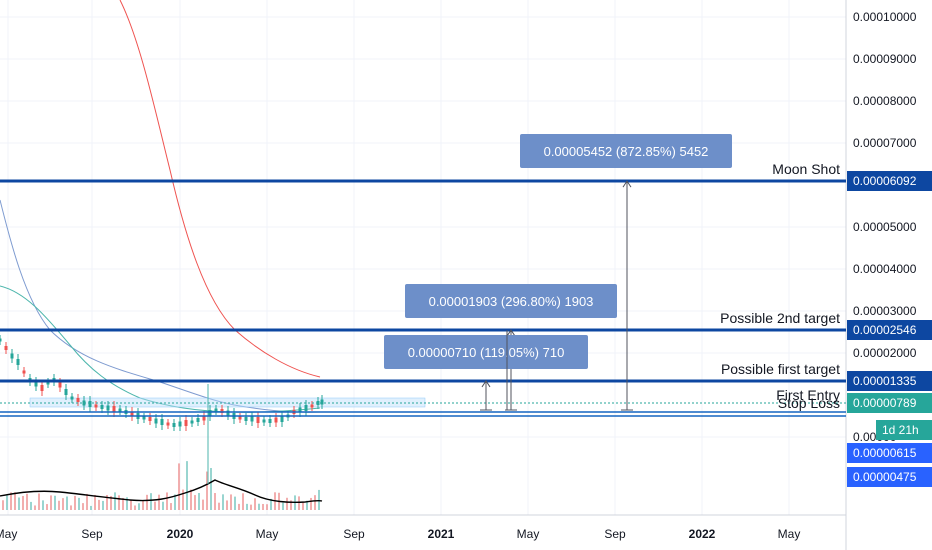 Image resolution: width=932 pixels, height=550 pixels. What do you see at coordinates (885, 181) in the screenshot?
I see `level-price-badge-text: 0.00006092` at bounding box center [885, 181].